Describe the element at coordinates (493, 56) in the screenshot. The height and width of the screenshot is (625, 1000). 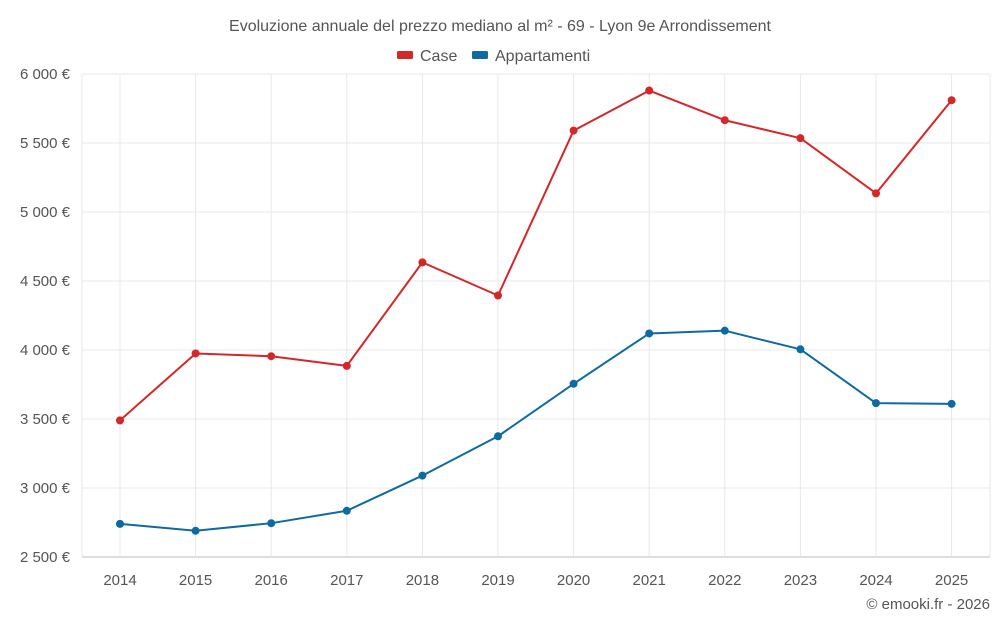
I see `legend: Case Appartamenti` at that location.